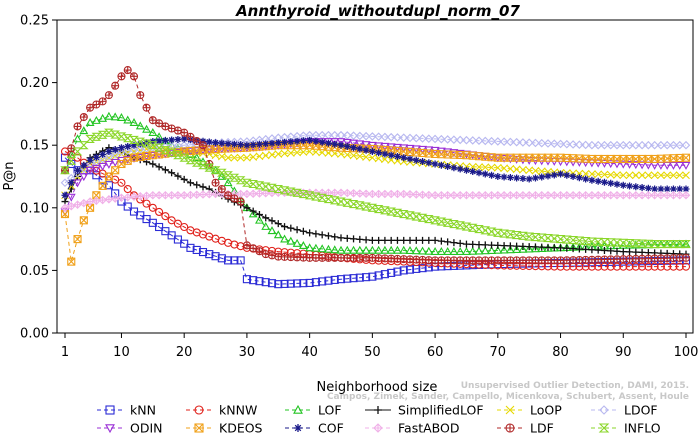 Image resolution: width=699 pixels, height=434 pixels. What do you see at coordinates (34, 208) in the screenshot?
I see `y-tick-label: 0.10` at bounding box center [34, 208].